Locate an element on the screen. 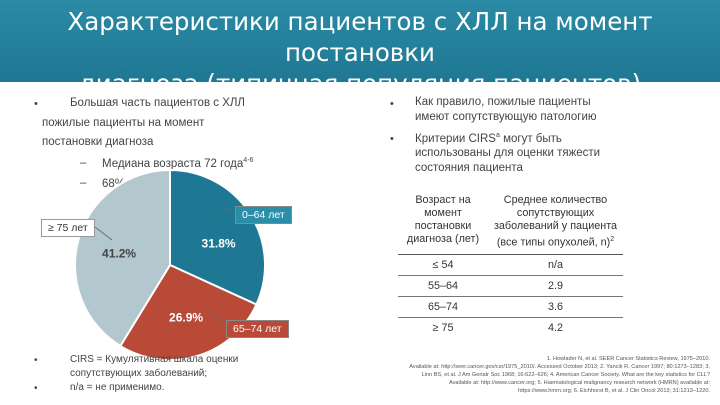 The height and width of the screenshot is (405, 720). header-age-line: Возраст на is located at coordinates (443, 200).